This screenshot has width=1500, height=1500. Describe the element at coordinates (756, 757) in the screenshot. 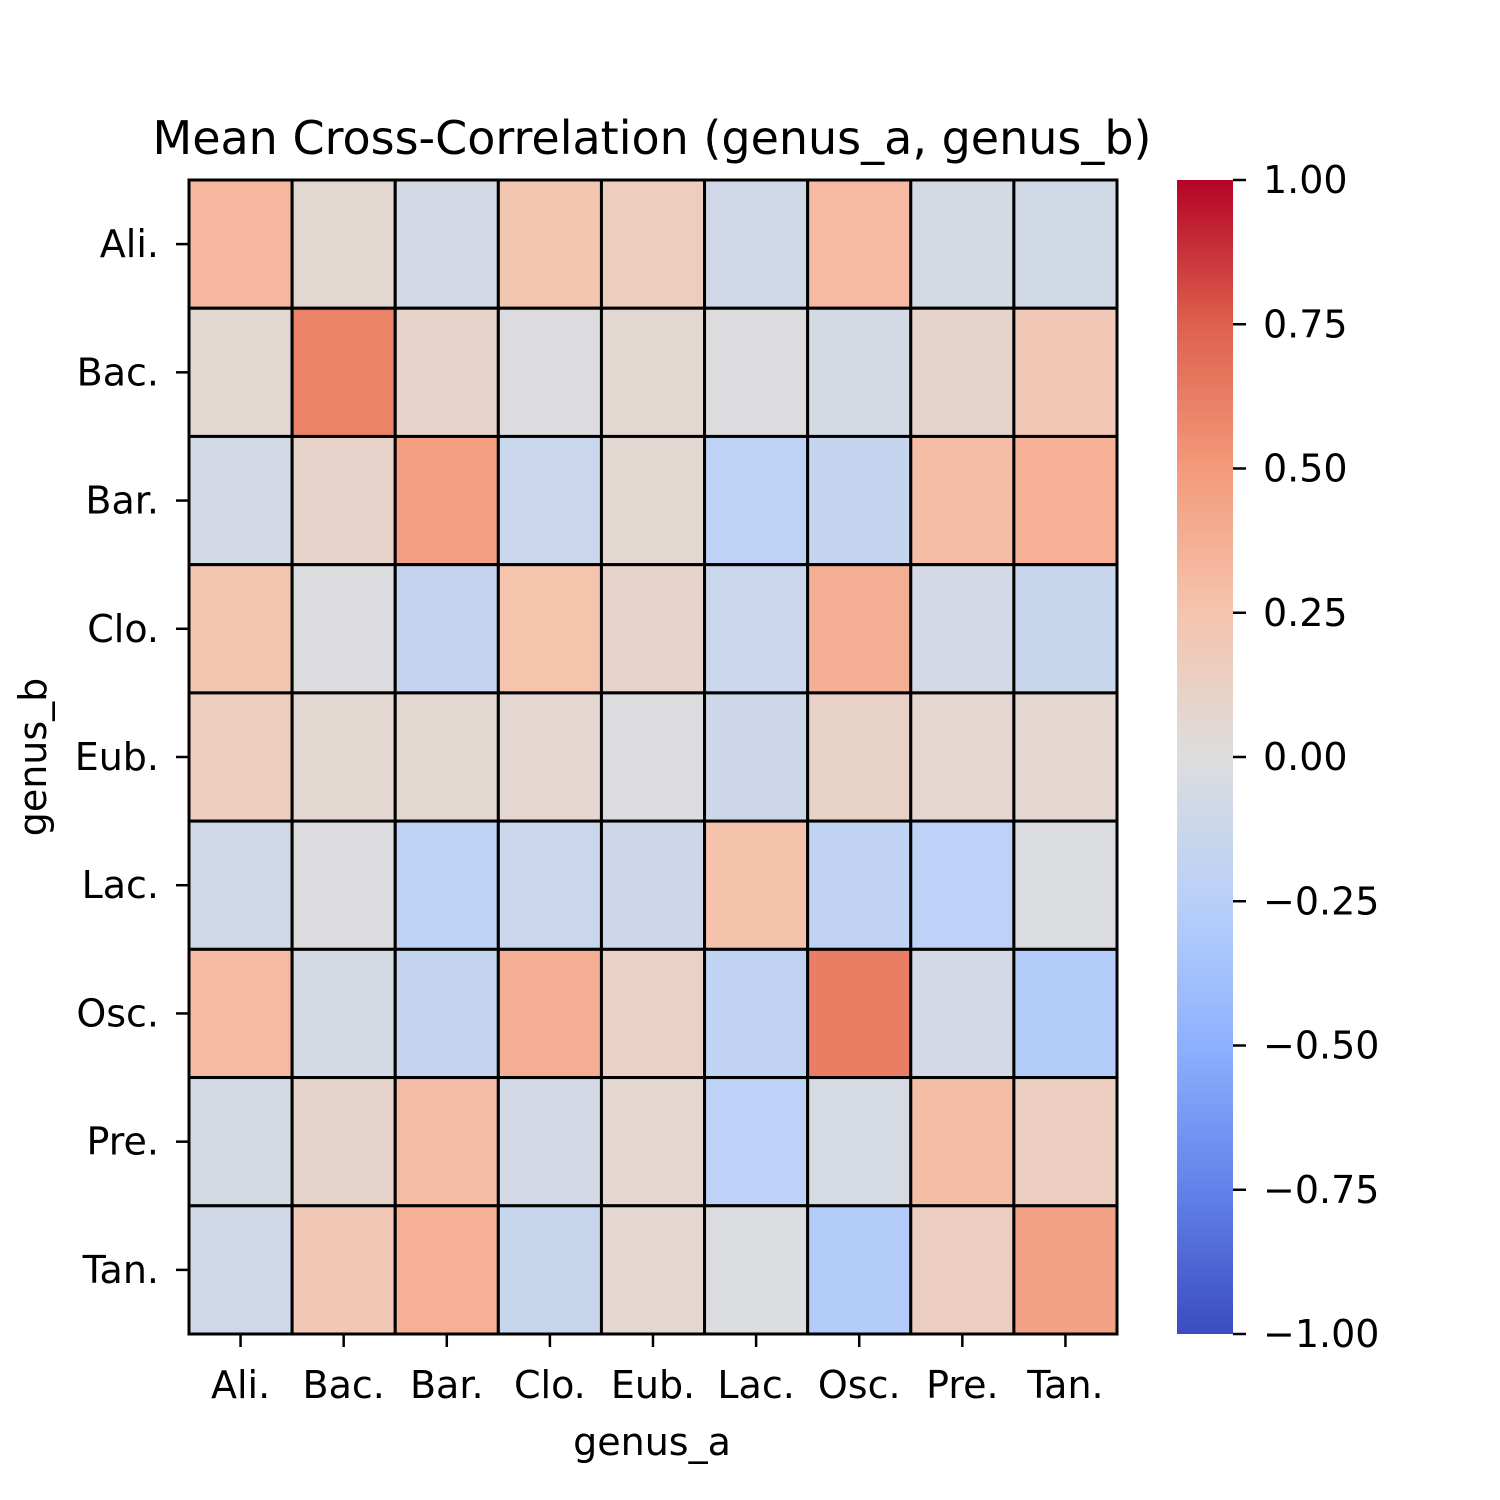

I see `heatmap-cell-eub-lac` at that location.